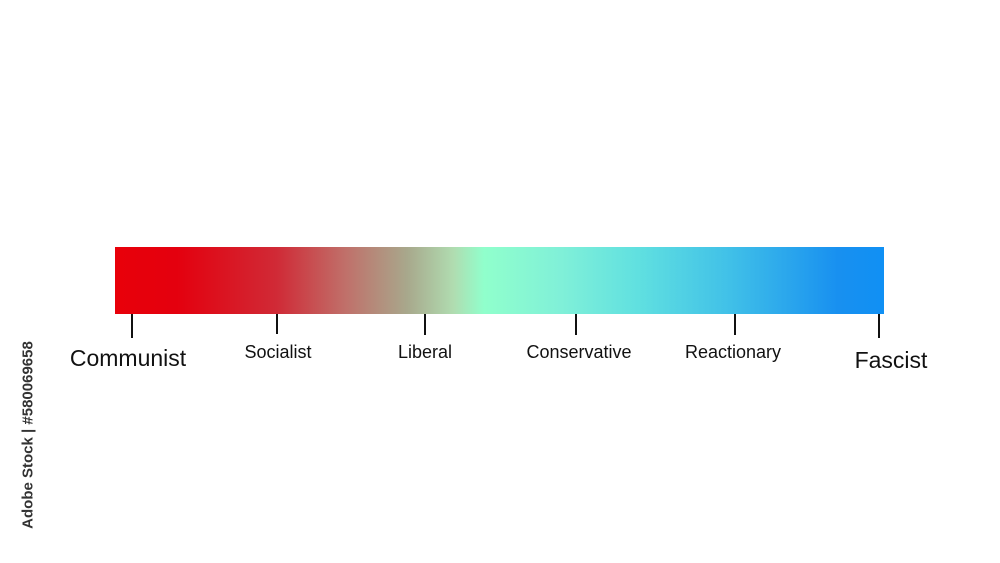 The height and width of the screenshot is (563, 1000). I want to click on political-spectrum-gradient-bar, so click(499, 280).